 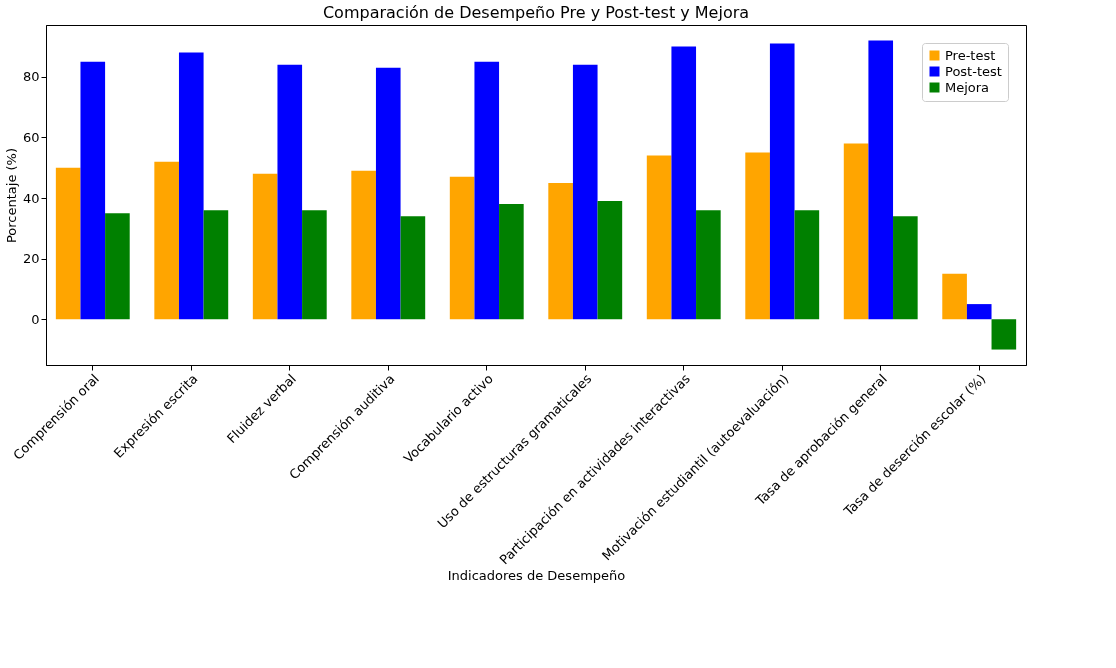 I want to click on legend-label: Pre-test, so click(x=970, y=55).